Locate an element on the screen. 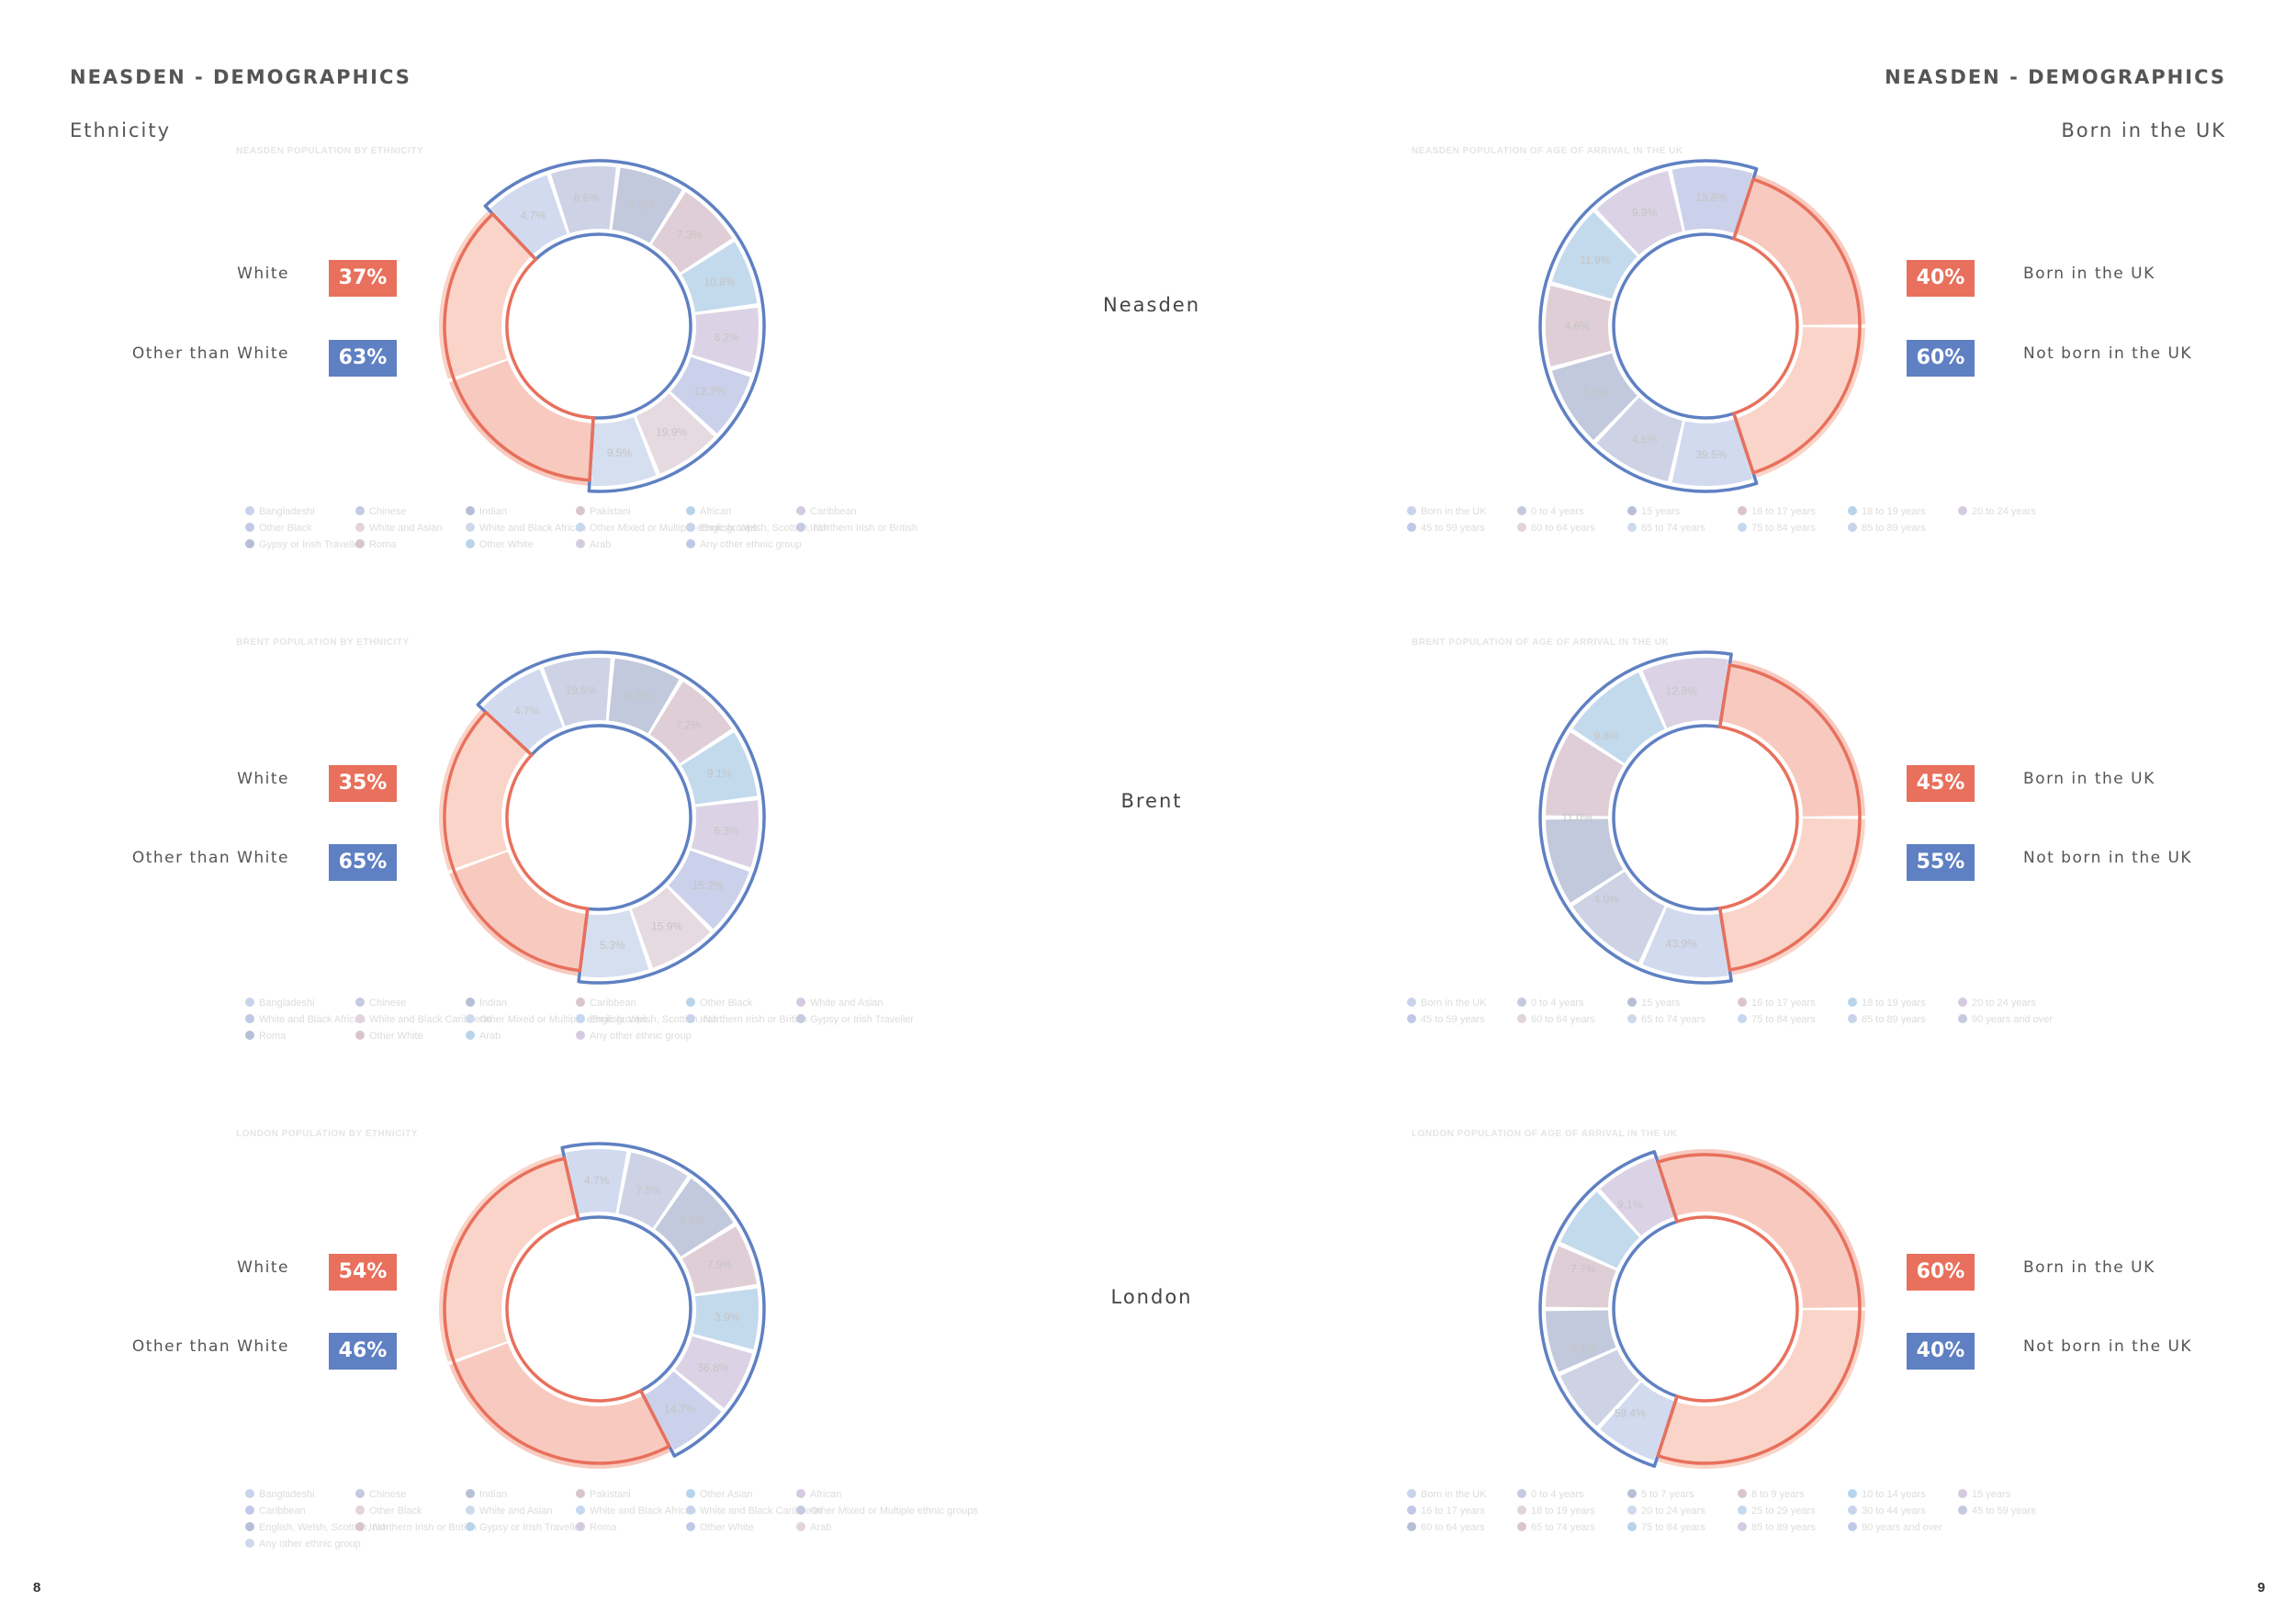 This screenshot has width=2296, height=1624. legend-item: 0 to 4 years is located at coordinates (1557, 1003).